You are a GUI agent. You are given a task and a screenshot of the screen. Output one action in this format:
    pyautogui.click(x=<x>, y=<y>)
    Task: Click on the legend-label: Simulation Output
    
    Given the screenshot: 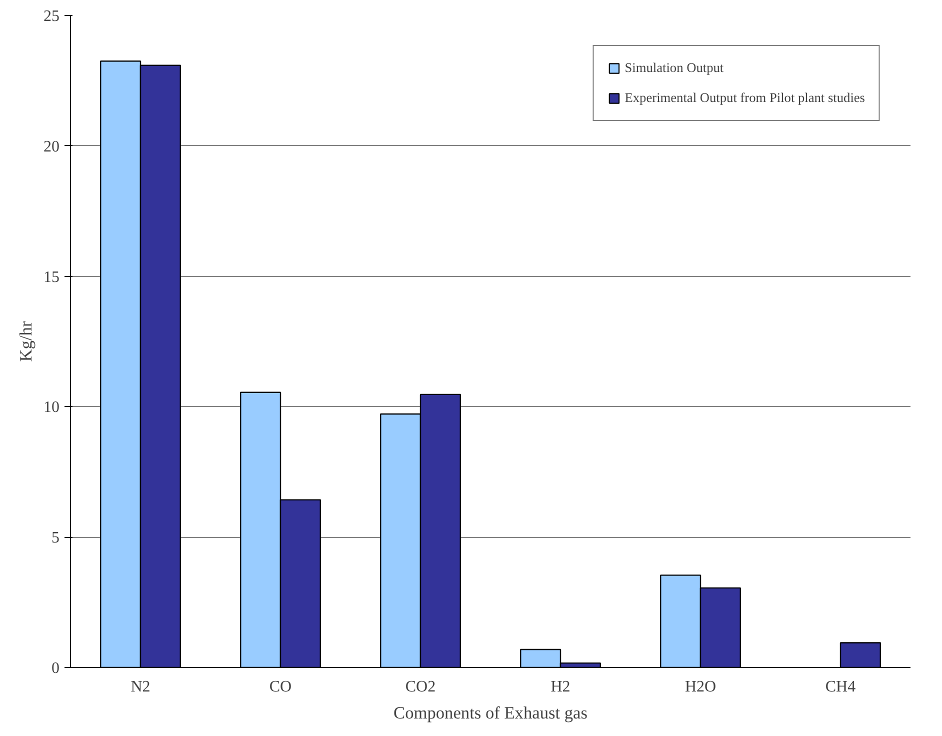 What is the action you would take?
    pyautogui.click(x=674, y=68)
    